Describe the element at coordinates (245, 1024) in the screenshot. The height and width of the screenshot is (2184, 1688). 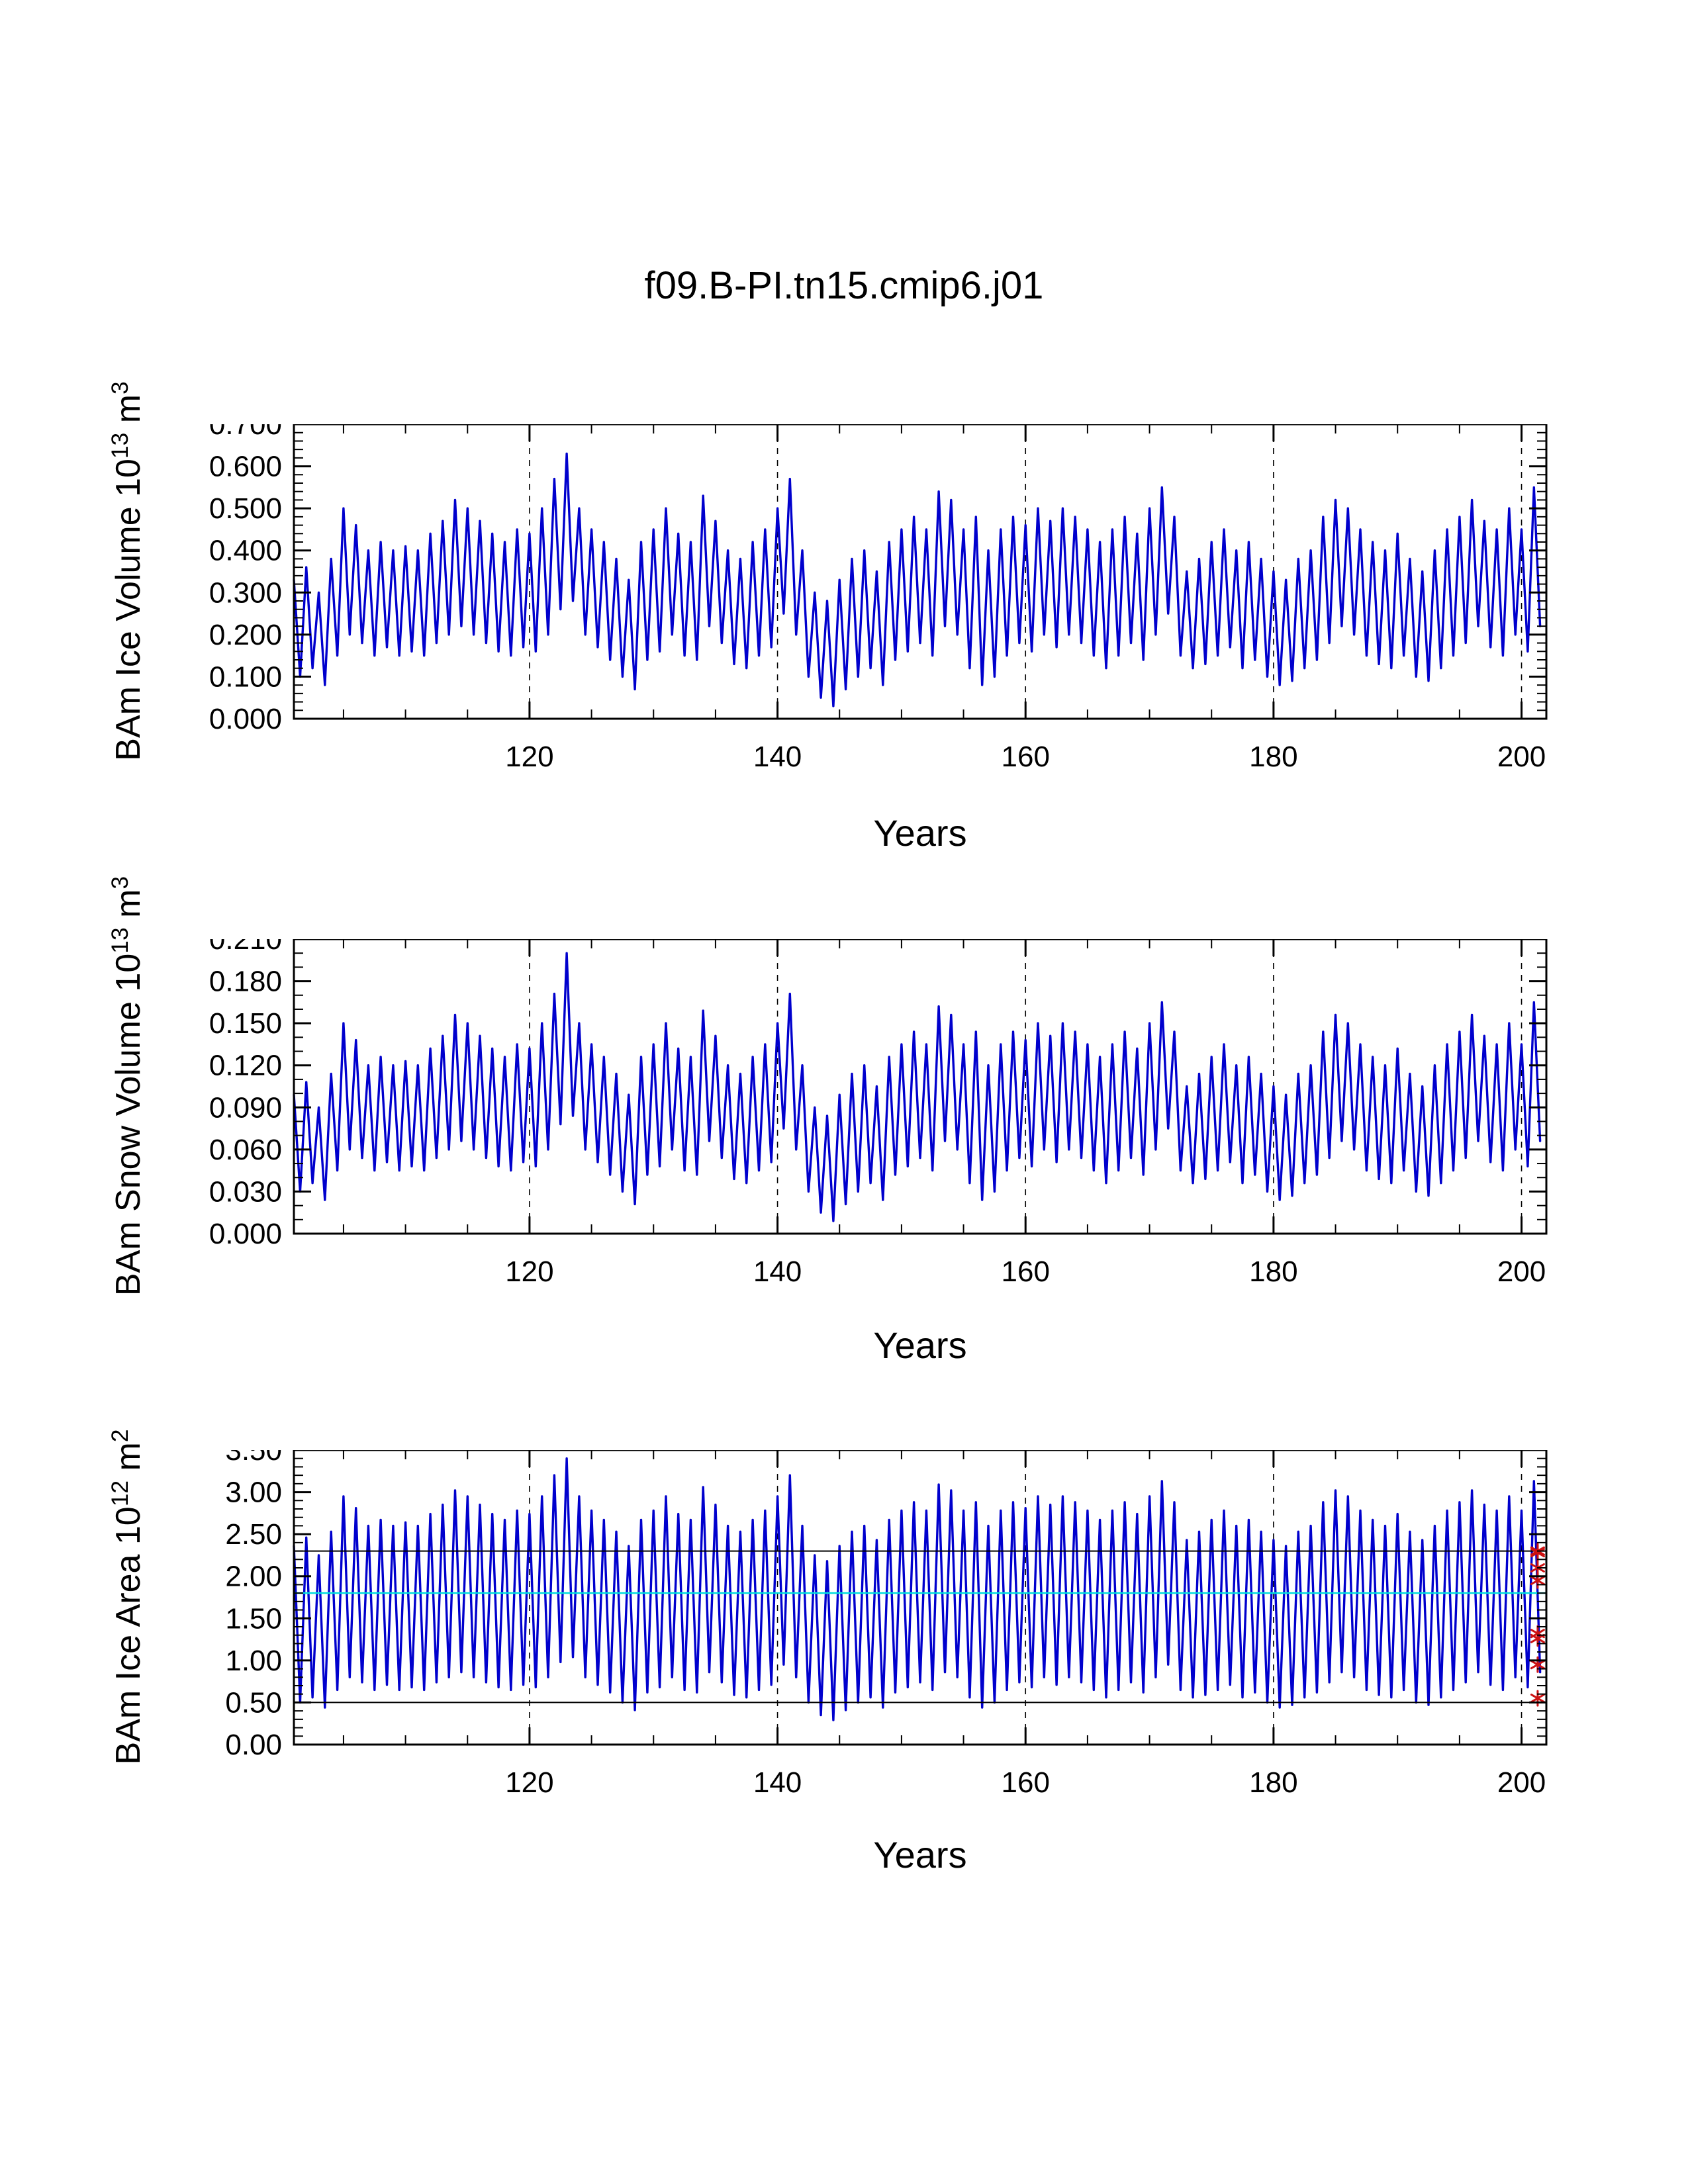
I see `svg-text: 0.150` at that location.